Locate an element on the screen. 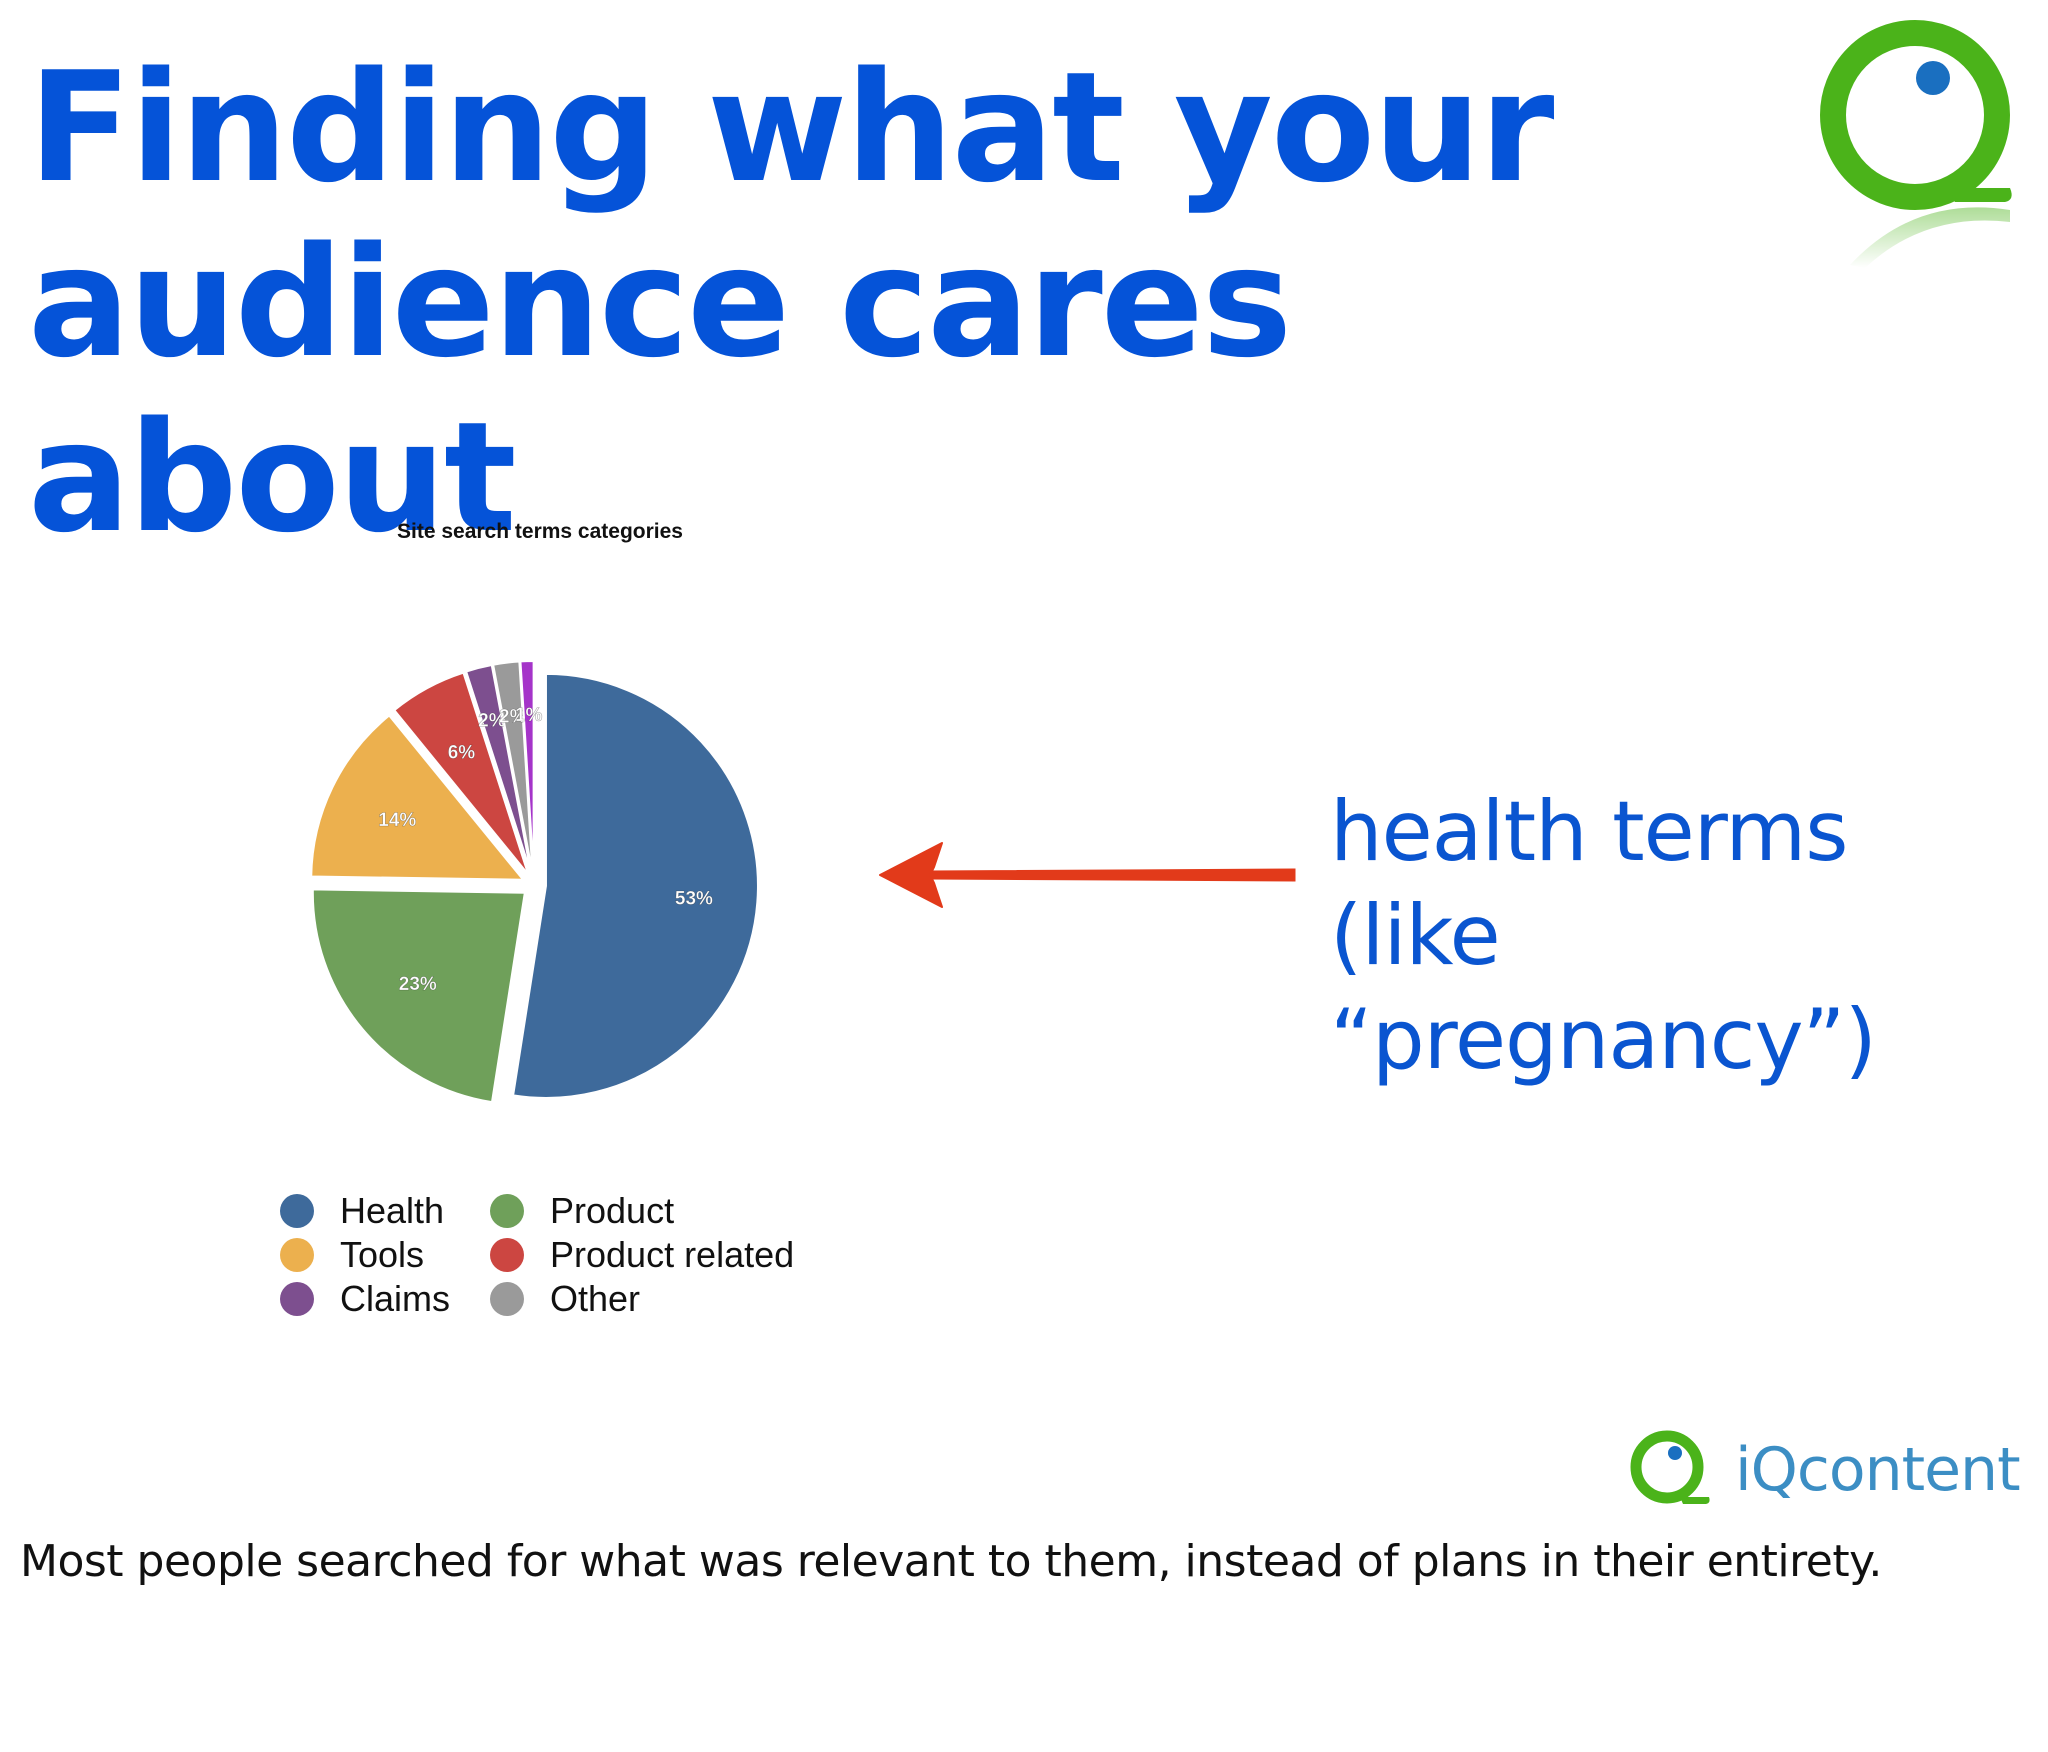  brand-logo: iQcontent is located at coordinates (1825, 1470).